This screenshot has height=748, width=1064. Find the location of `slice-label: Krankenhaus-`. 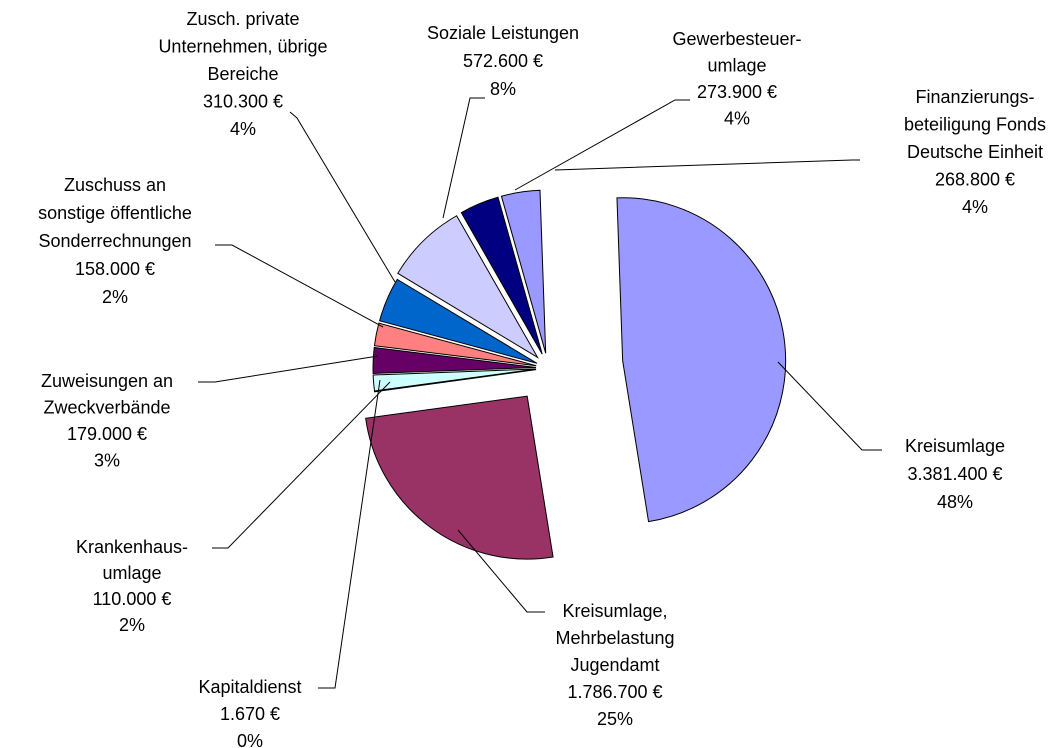

slice-label: Krankenhaus- is located at coordinates (132, 547).